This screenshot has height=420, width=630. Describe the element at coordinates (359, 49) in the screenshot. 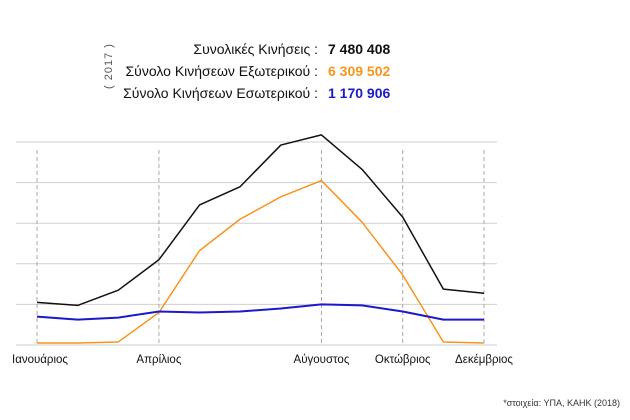

I see `total-movements-value: 7 480 408` at that location.